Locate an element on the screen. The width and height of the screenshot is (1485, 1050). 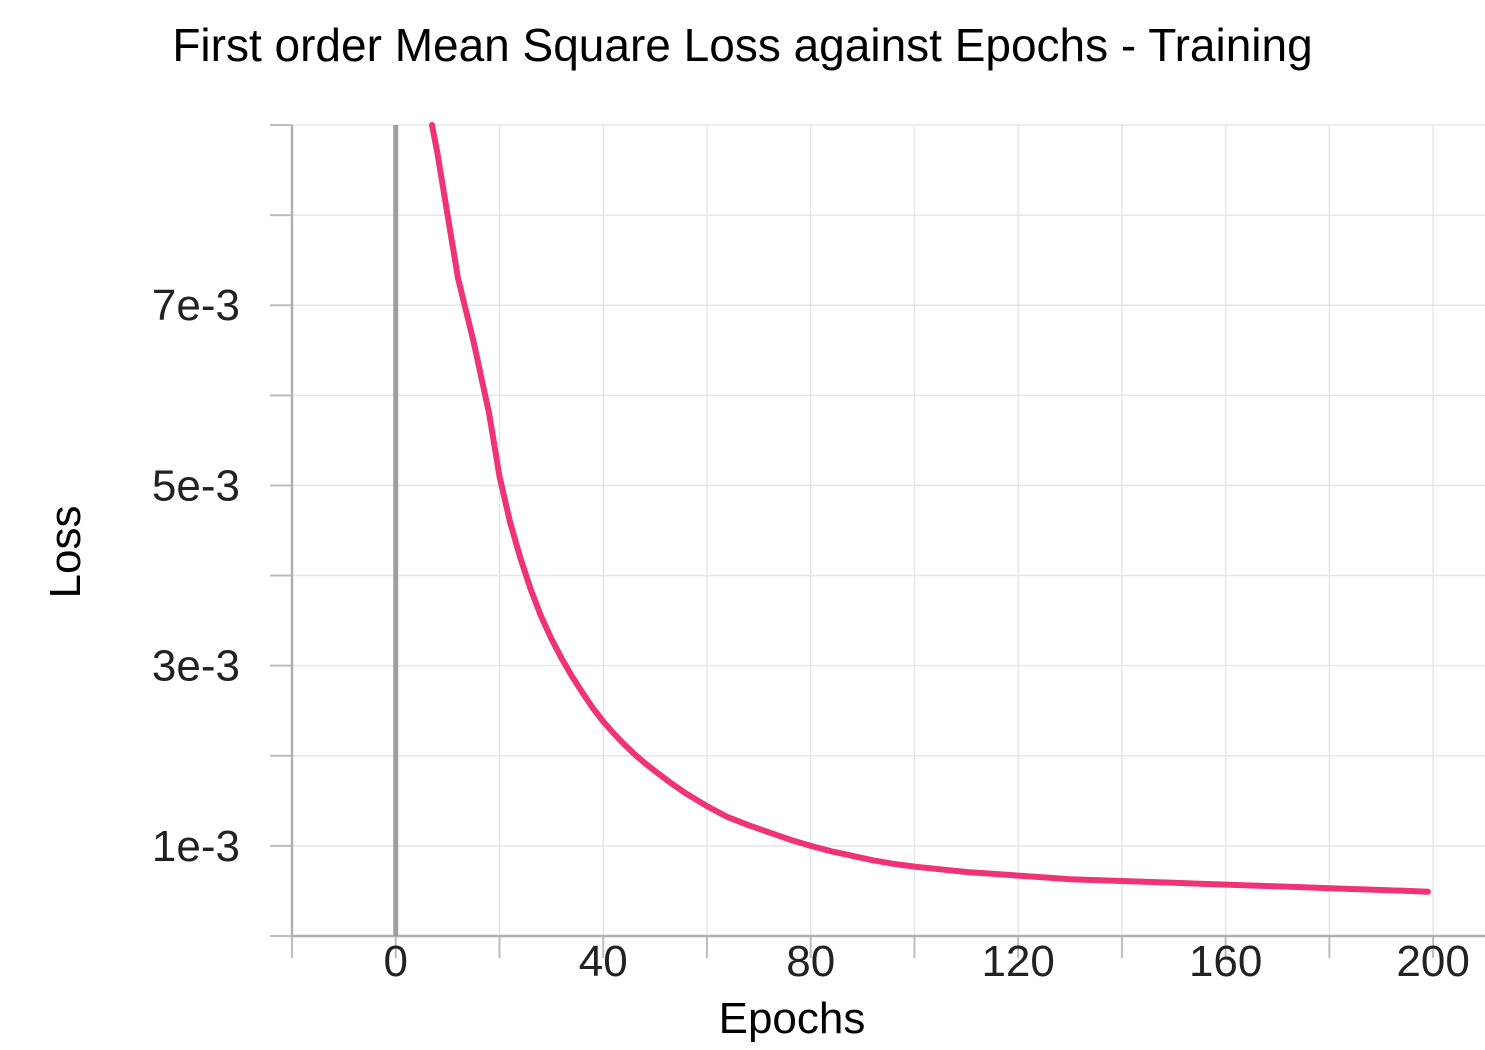
y-tick-label: 7e-3 is located at coordinates (196, 305).